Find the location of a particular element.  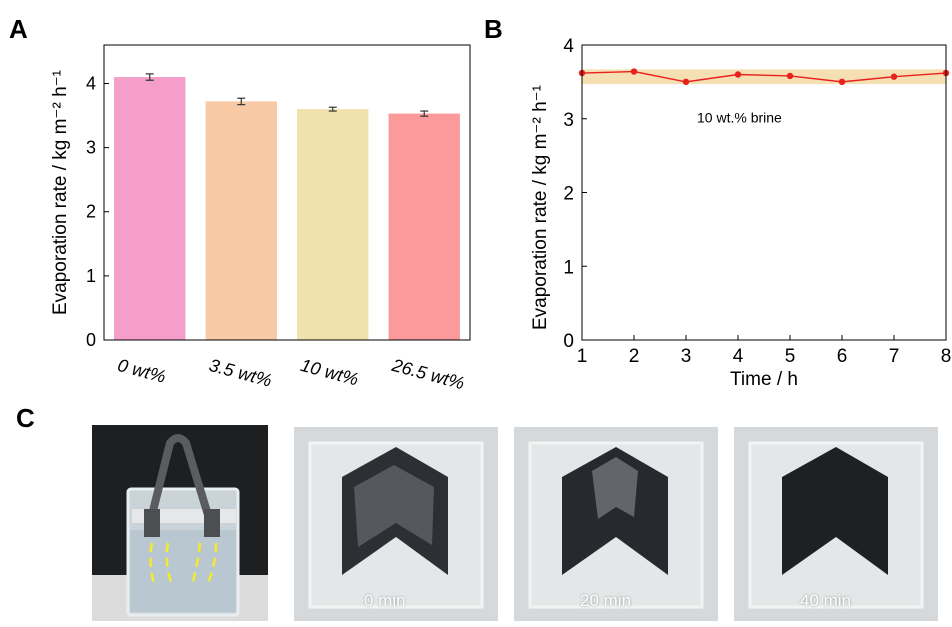

panel-label-a: A is located at coordinates (18, 29).